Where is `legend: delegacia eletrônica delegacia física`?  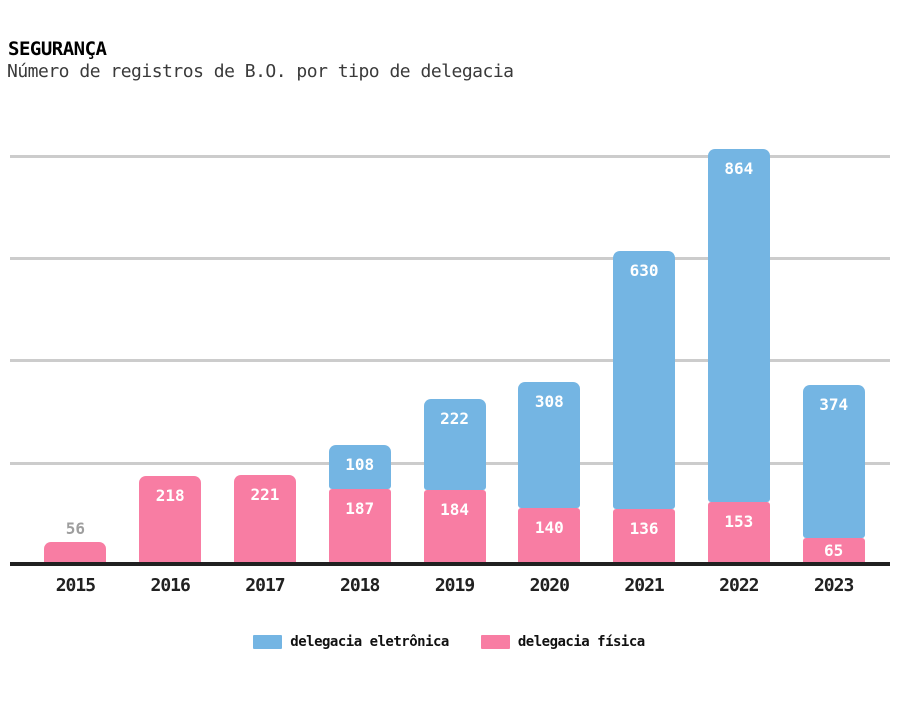 legend: delegacia eletrônica delegacia física is located at coordinates (449, 642).